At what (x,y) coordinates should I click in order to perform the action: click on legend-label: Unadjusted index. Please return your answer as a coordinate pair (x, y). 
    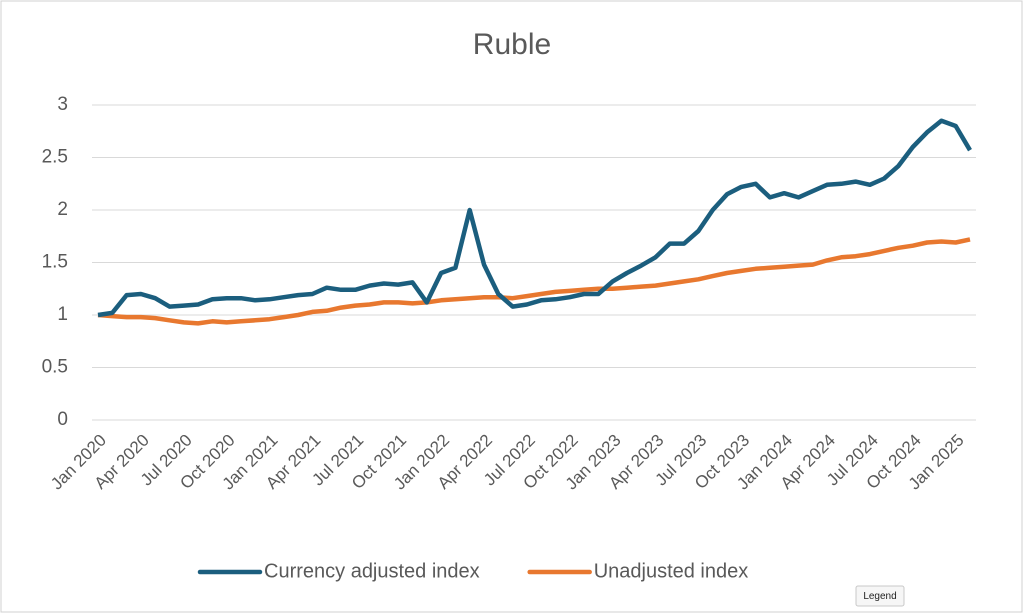
    Looking at the image, I should click on (671, 571).